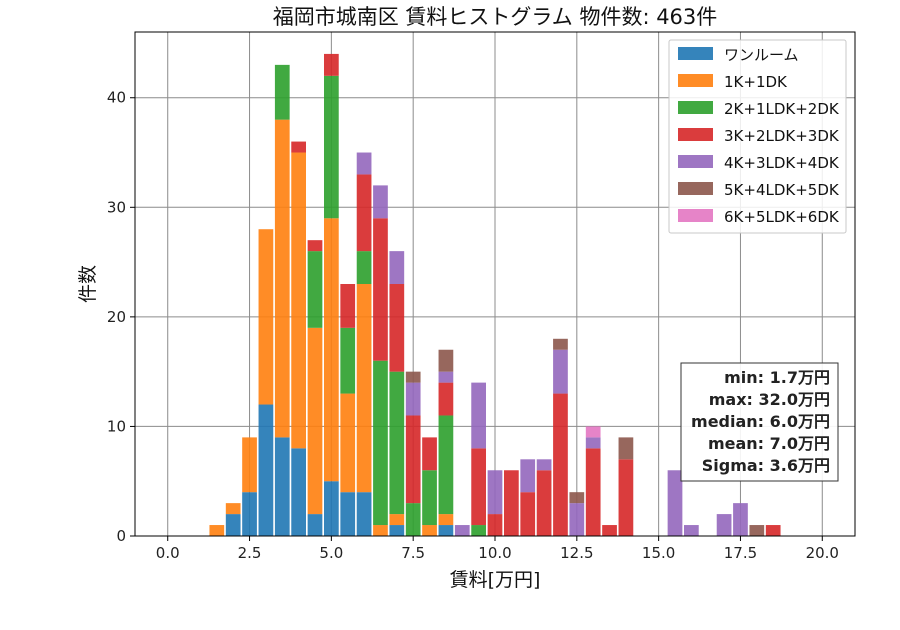 The width and height of the screenshot is (900, 630). What do you see at coordinates (495, 17) in the screenshot?
I see `chart-title: 福岡市城南区 賃料ヒストグラム 物件数: 463件` at bounding box center [495, 17].